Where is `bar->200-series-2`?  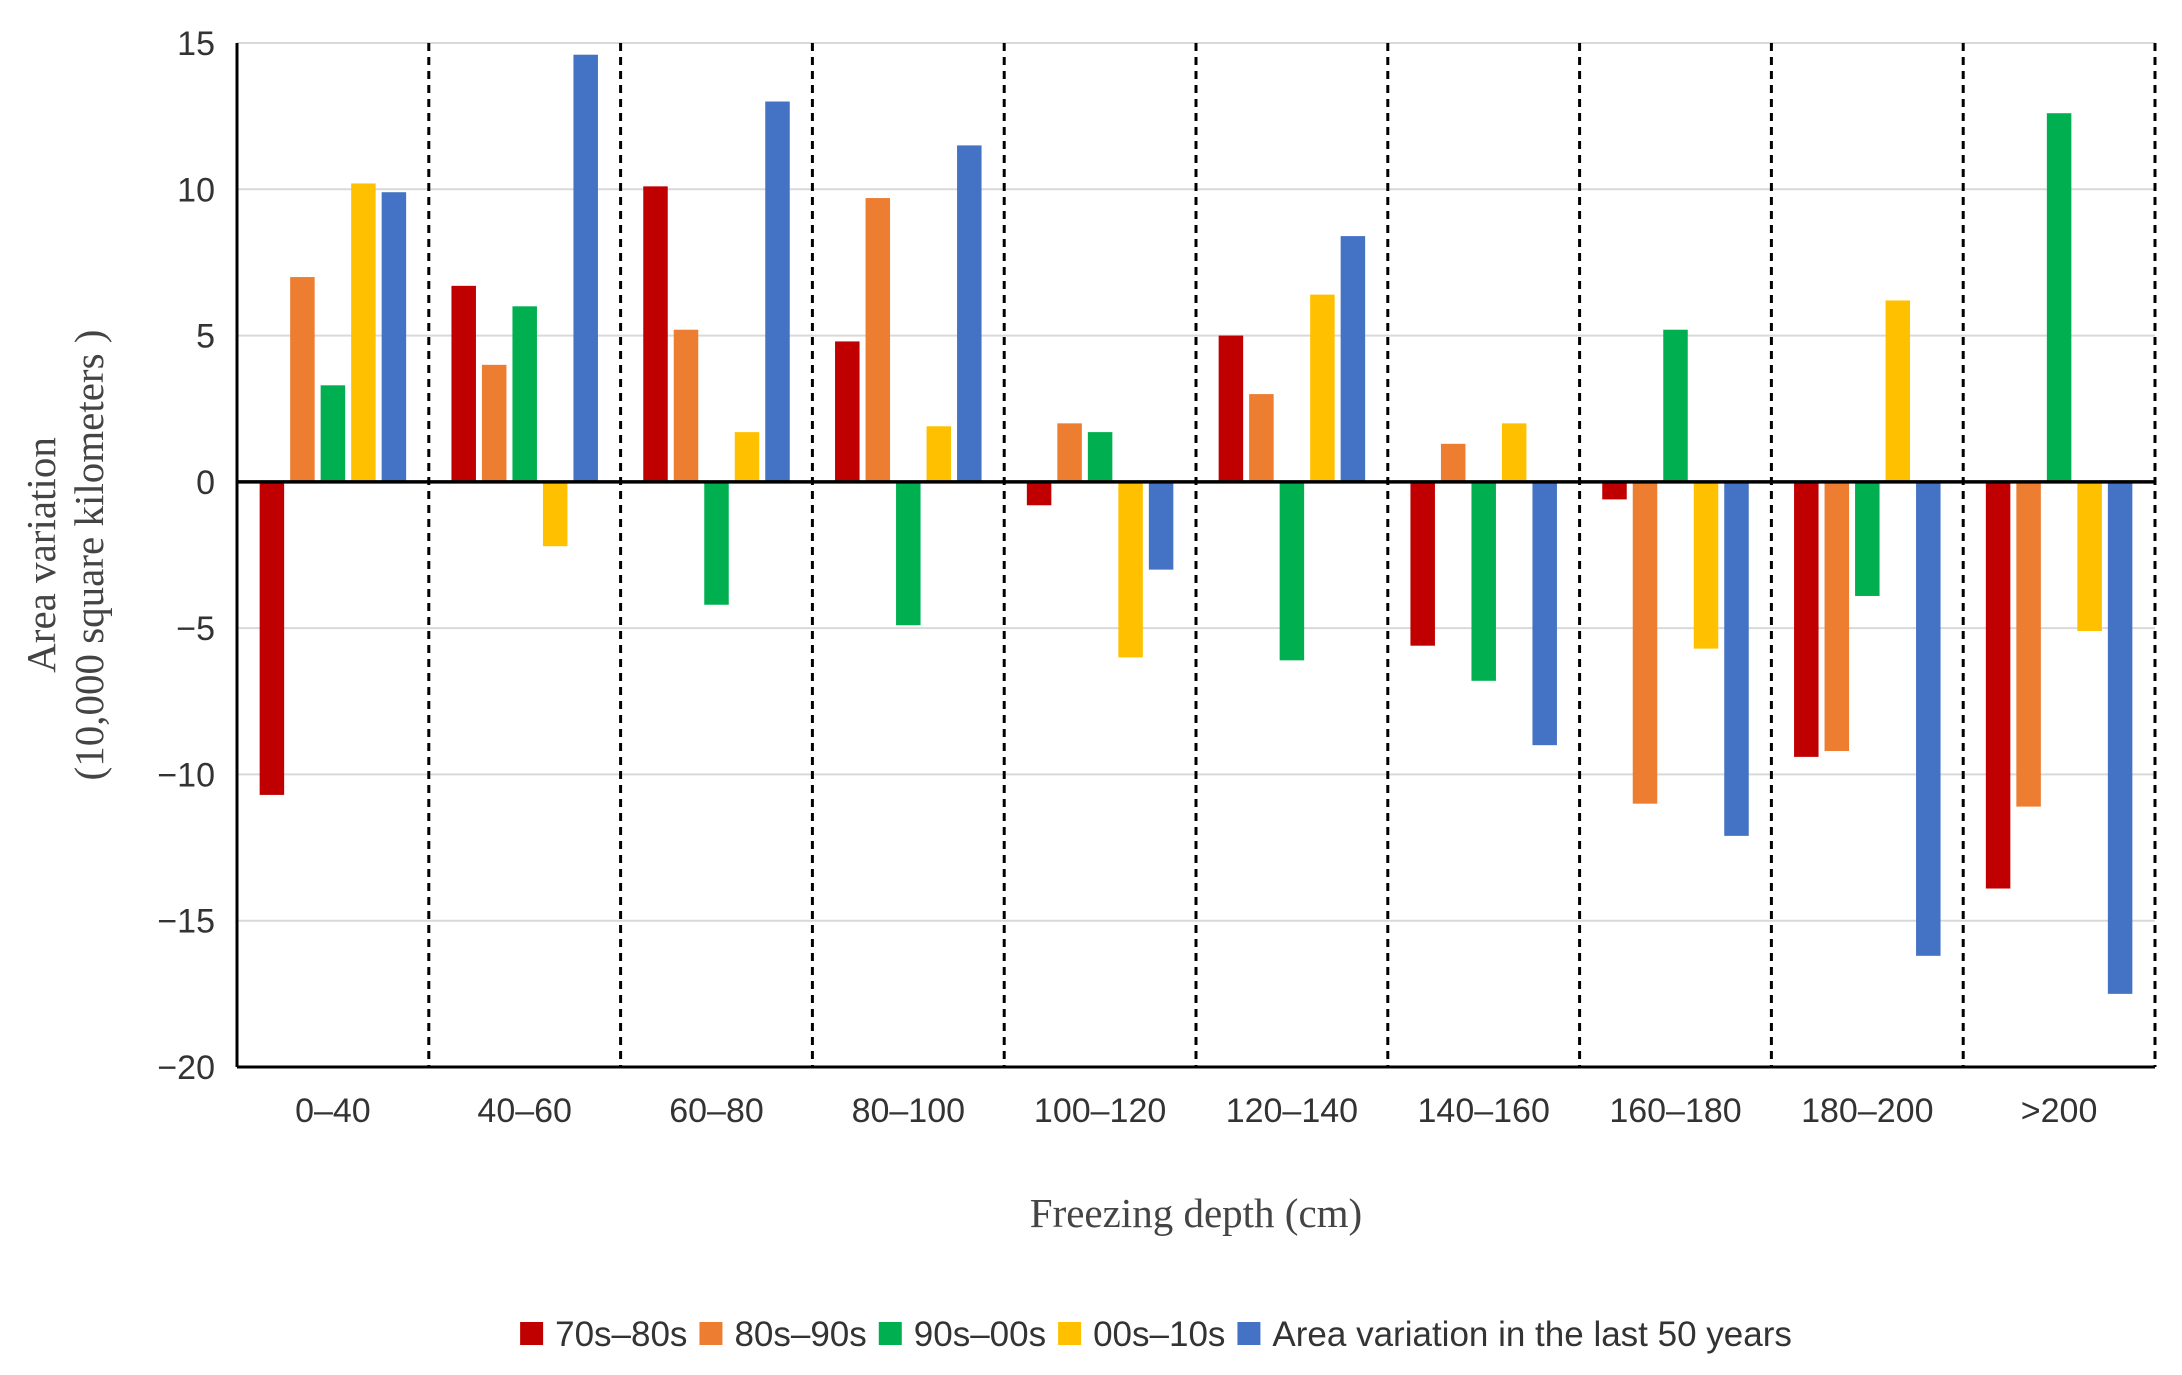 bar->200-series-2 is located at coordinates (2028, 644).